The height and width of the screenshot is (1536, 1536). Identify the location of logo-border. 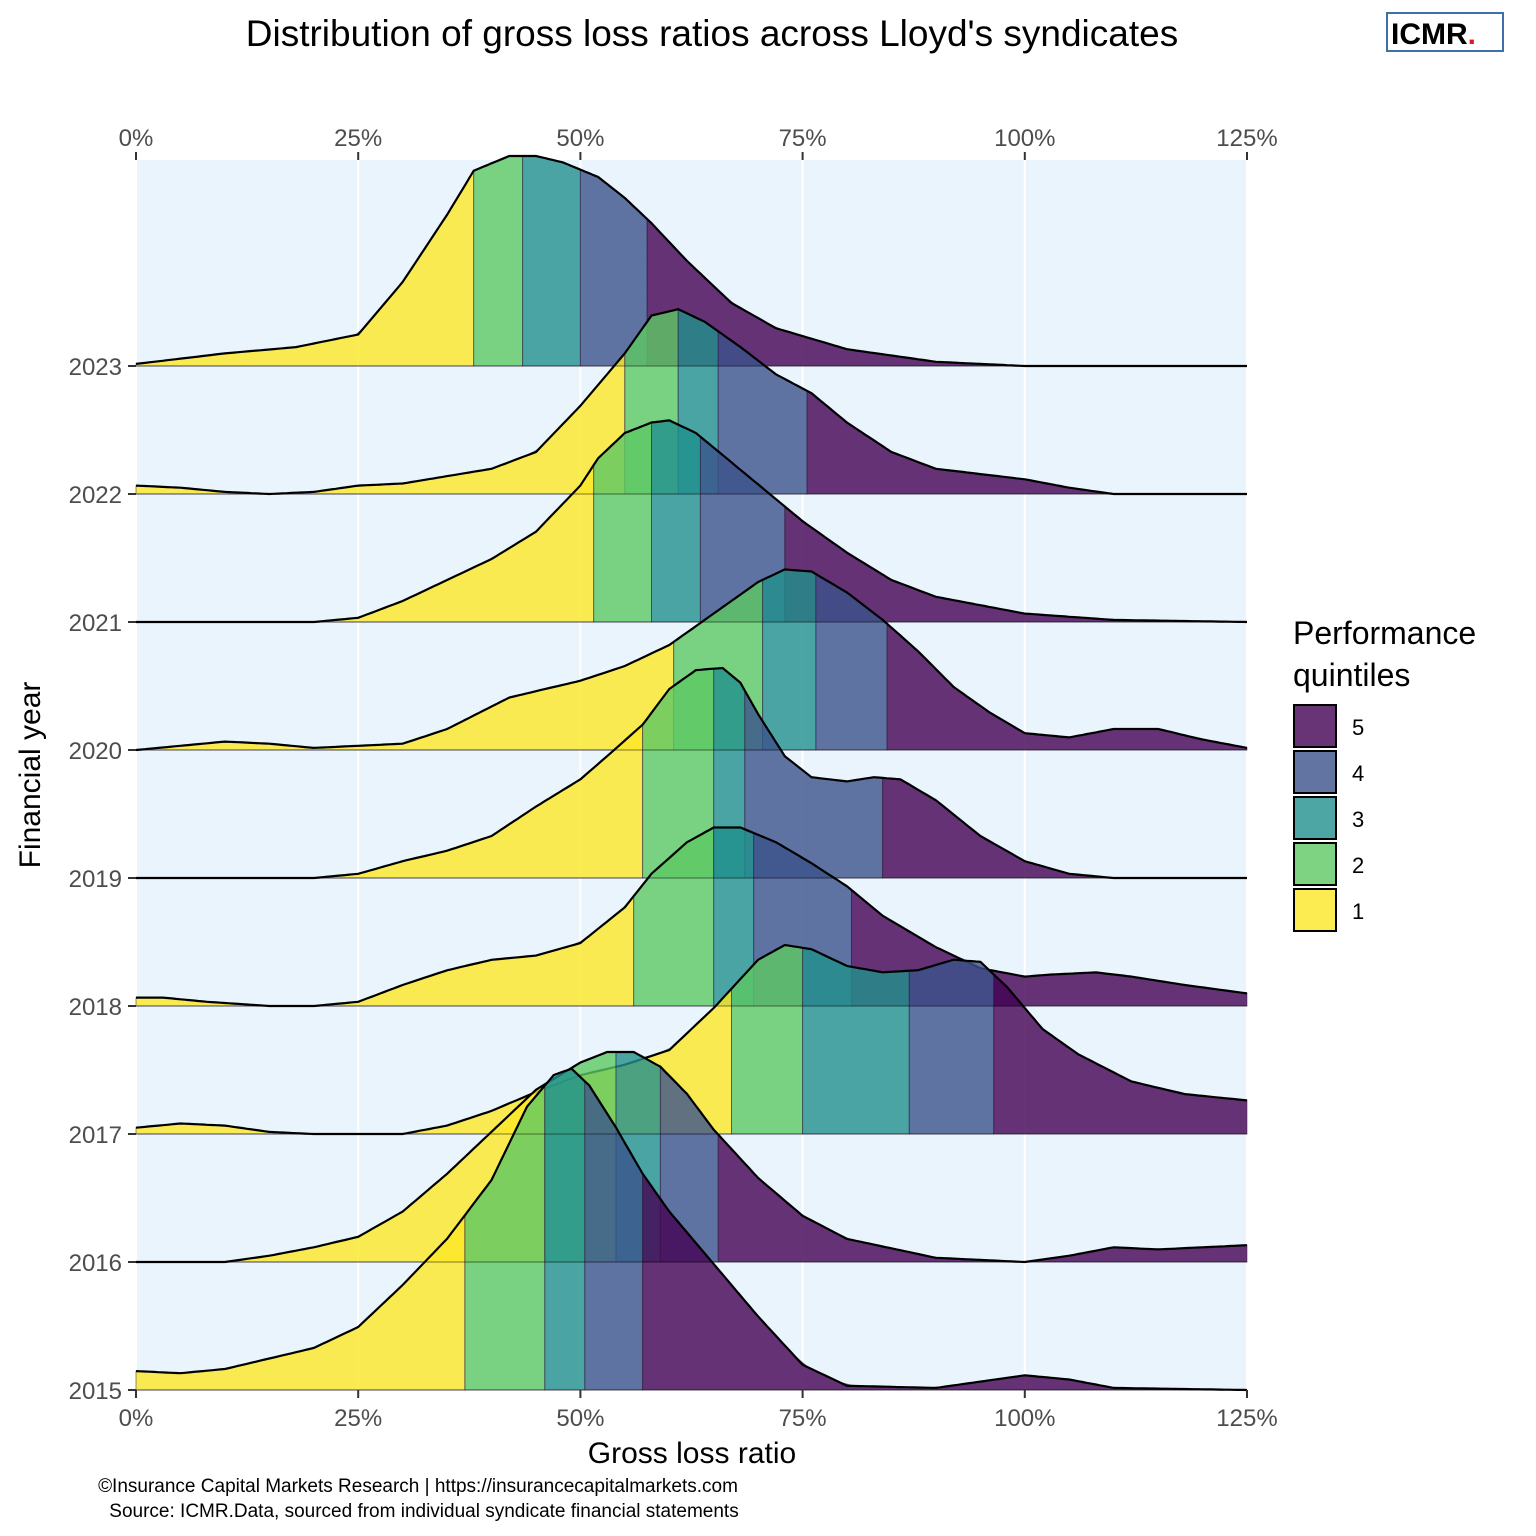
(1445, 32).